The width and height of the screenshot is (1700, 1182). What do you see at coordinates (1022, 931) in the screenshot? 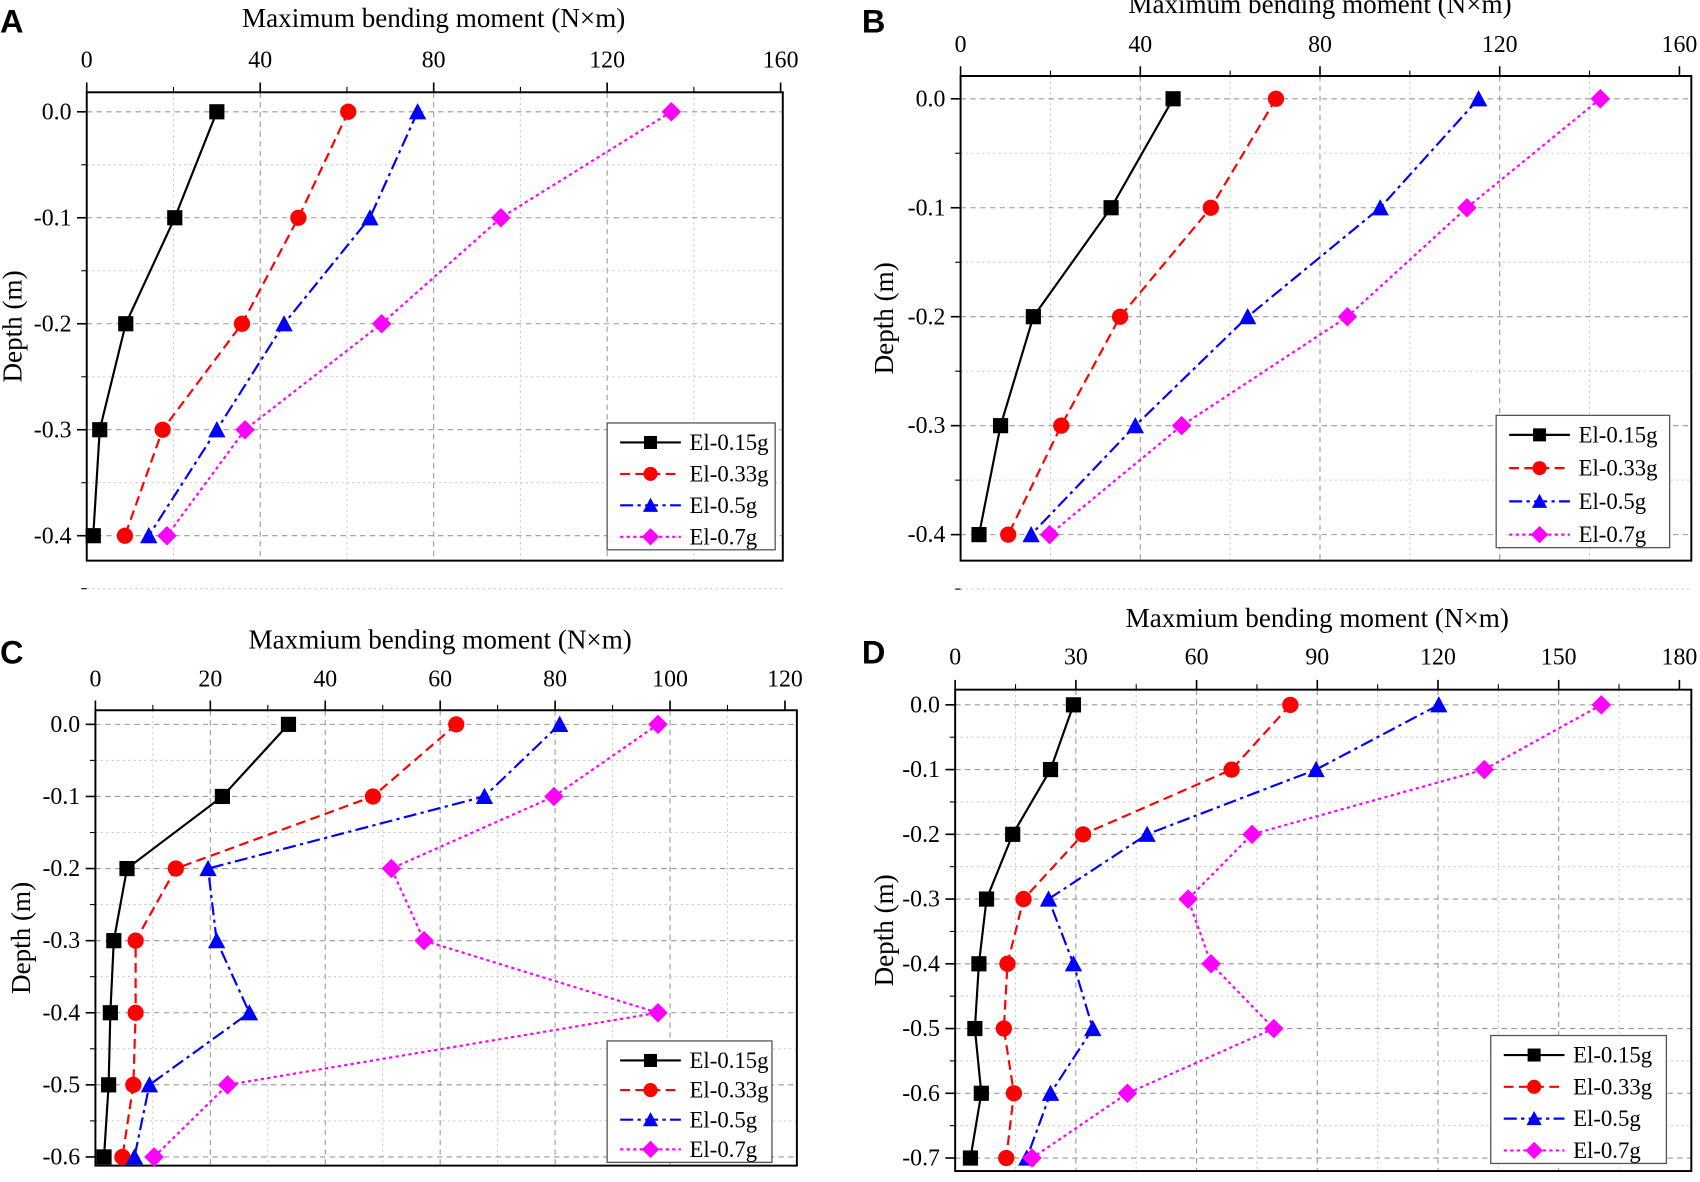
I see `series-line-El-0.15g` at bounding box center [1022, 931].